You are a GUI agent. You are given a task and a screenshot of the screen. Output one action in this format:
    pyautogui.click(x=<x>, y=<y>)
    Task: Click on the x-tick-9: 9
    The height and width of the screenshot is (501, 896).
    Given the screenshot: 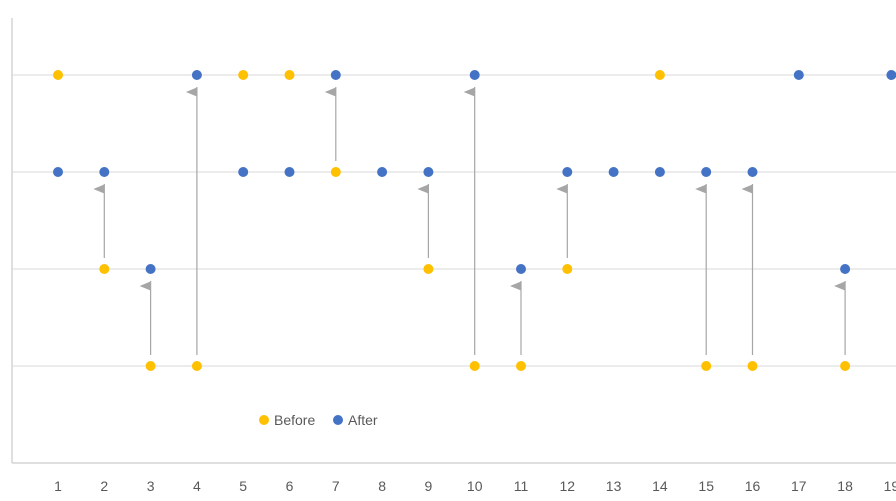 What is the action you would take?
    pyautogui.click(x=429, y=486)
    